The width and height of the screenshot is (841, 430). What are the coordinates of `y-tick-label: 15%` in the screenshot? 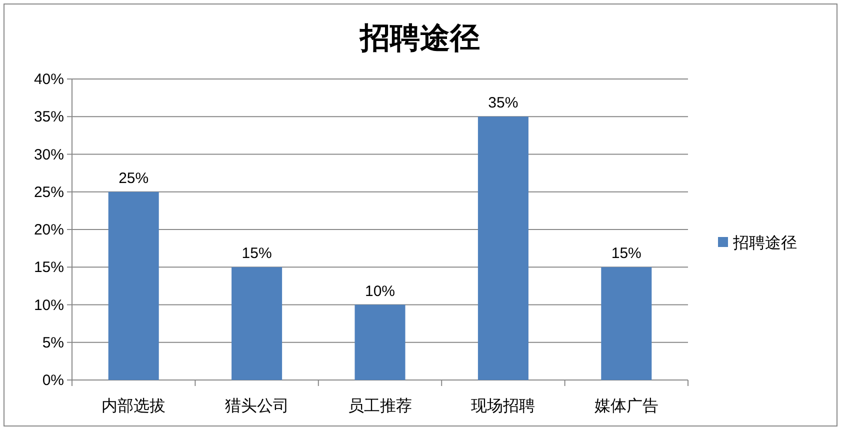 It's located at (49, 267).